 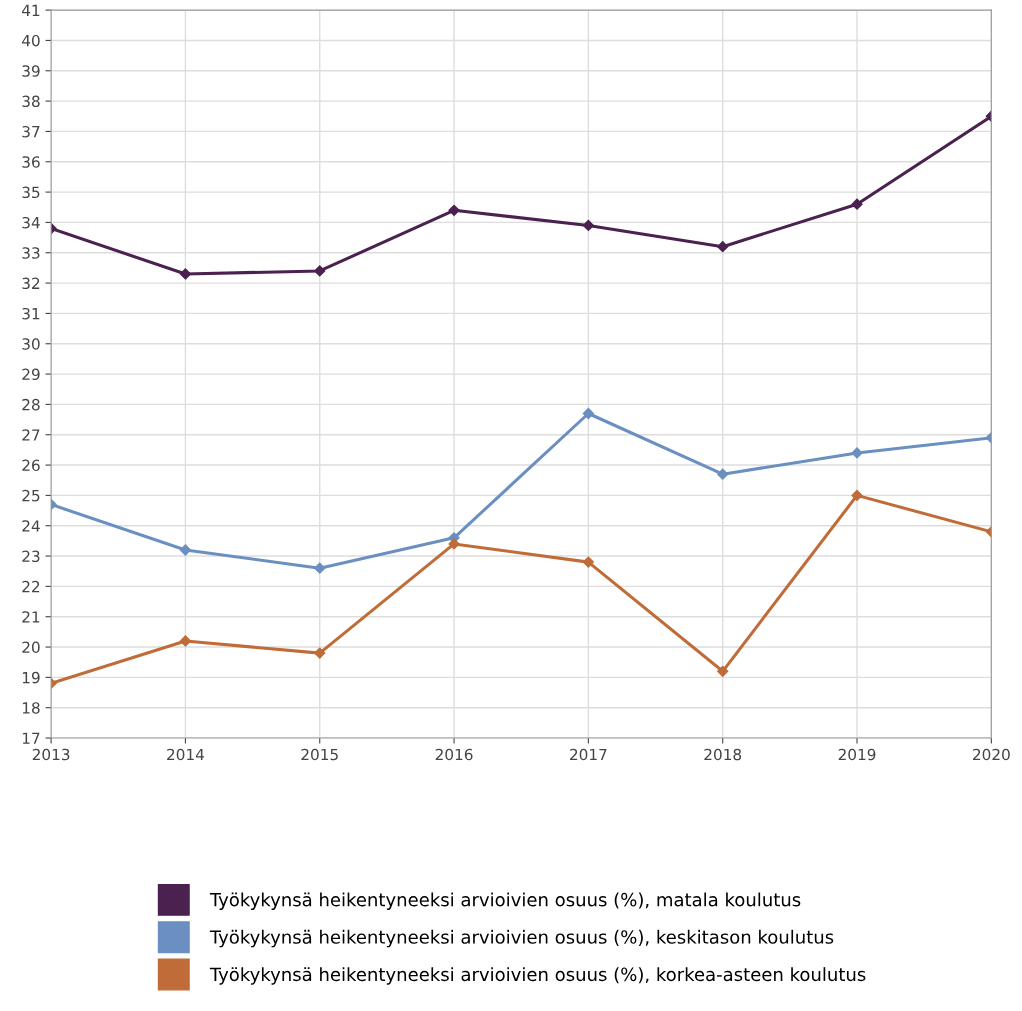 What do you see at coordinates (31, 738) in the screenshot?
I see `y-tick-label: 17` at bounding box center [31, 738].